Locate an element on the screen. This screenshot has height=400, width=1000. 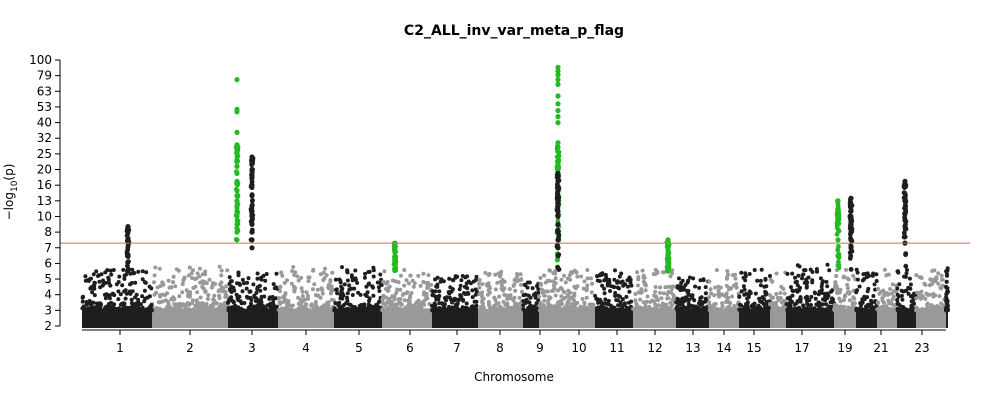
x-tick-label: 1 is located at coordinates (120, 348).